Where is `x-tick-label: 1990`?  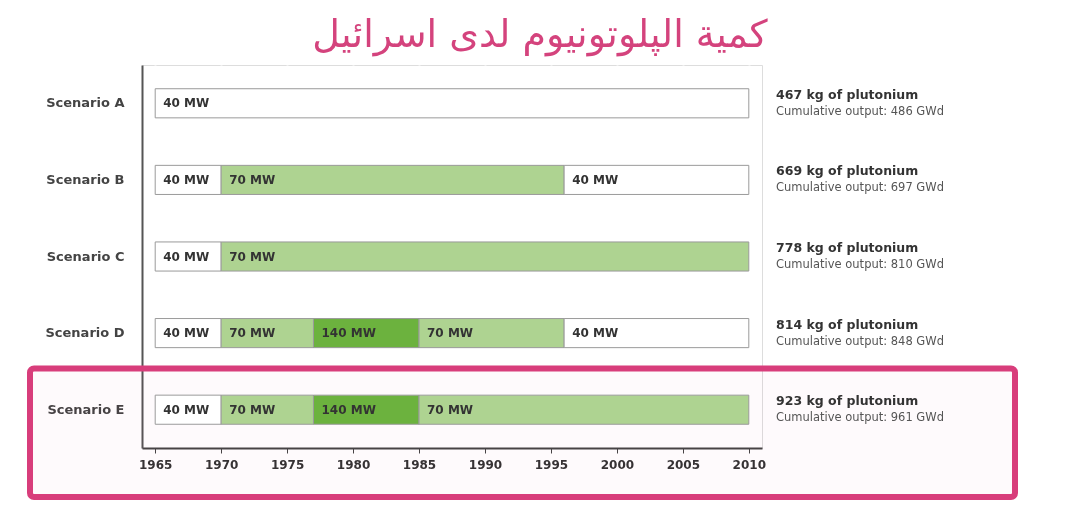 x-tick-label: 1990 is located at coordinates (485, 464).